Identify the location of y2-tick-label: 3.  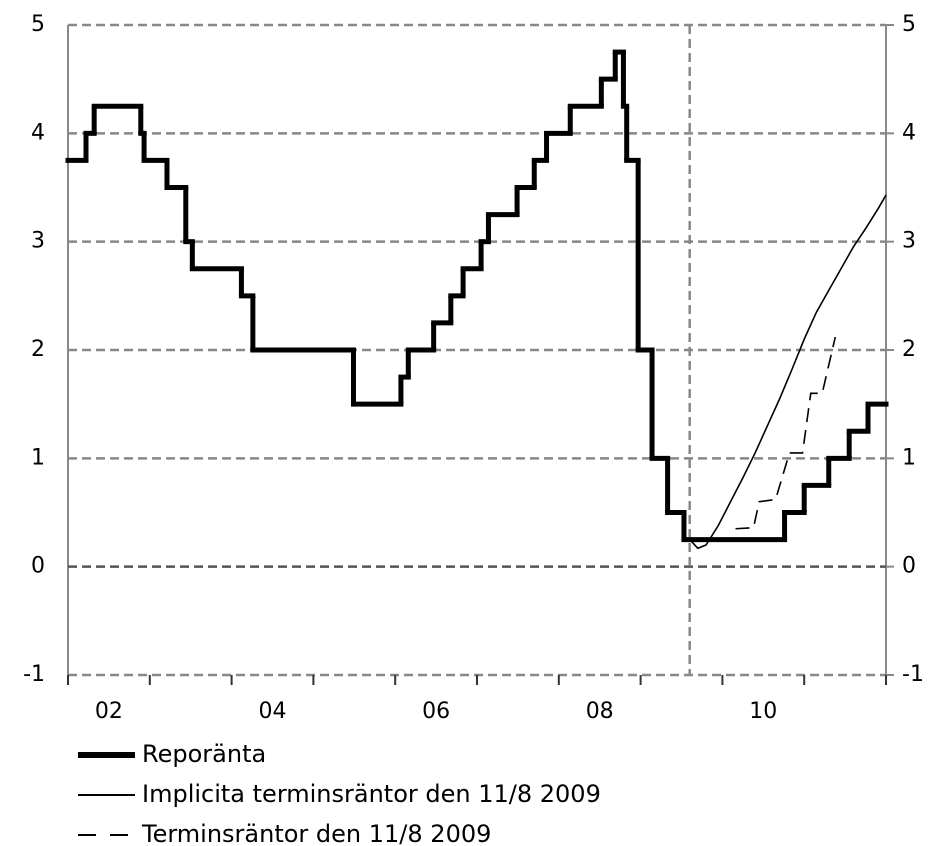
(909, 241).